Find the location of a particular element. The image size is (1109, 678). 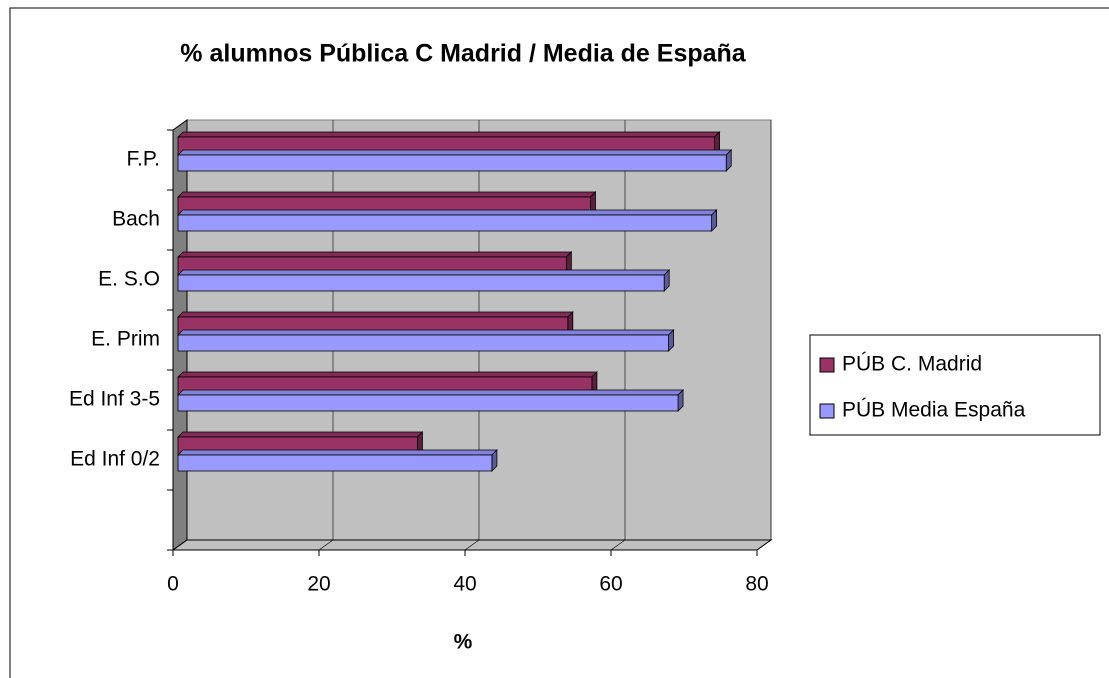

x-tick-label: 40 is located at coordinates (464, 584).